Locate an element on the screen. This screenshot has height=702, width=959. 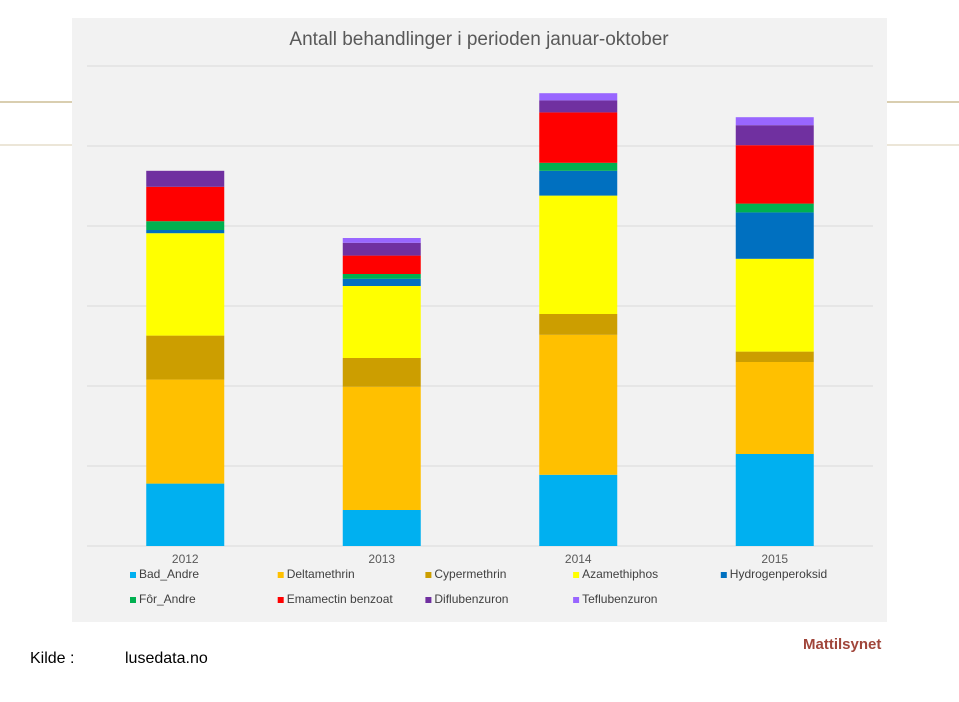
legend-label: Fôr_Andre is located at coordinates (167, 599).